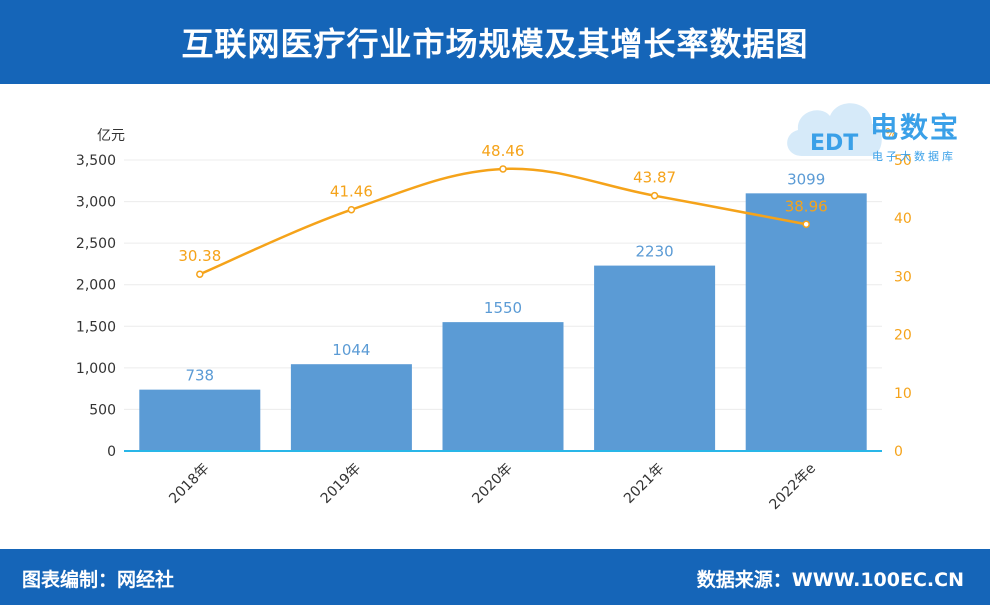 This screenshot has height=605, width=990. I want to click on cloud-logo-icon: EDT, so click(834, 129).